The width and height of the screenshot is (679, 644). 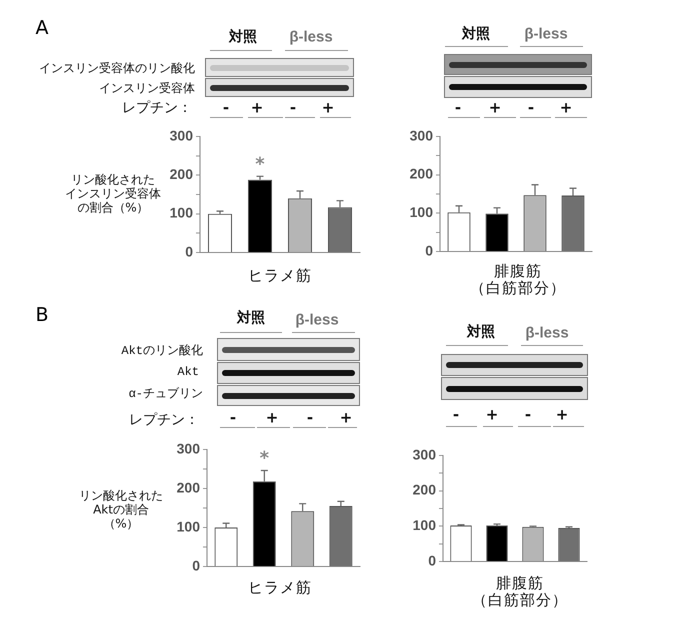 I want to click on text: インスリン受容体のリン酸化, so click(x=117, y=68).